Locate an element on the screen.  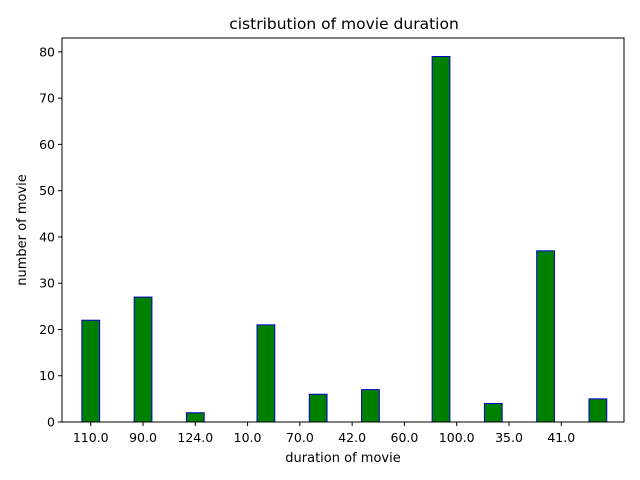
chart-title: cistribution of movie duration is located at coordinates (344, 24).